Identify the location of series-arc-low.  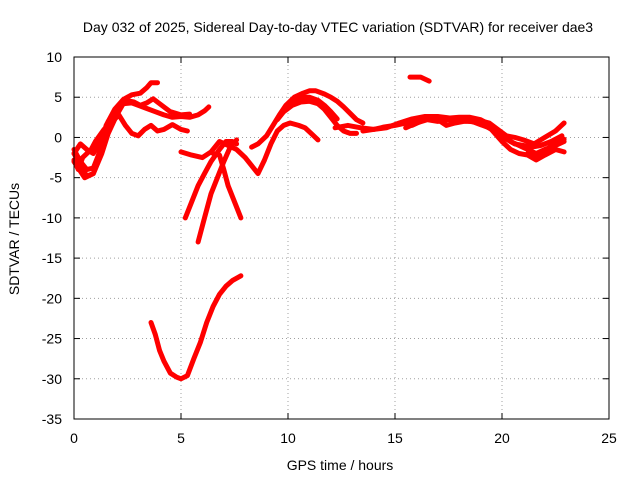
(196, 327).